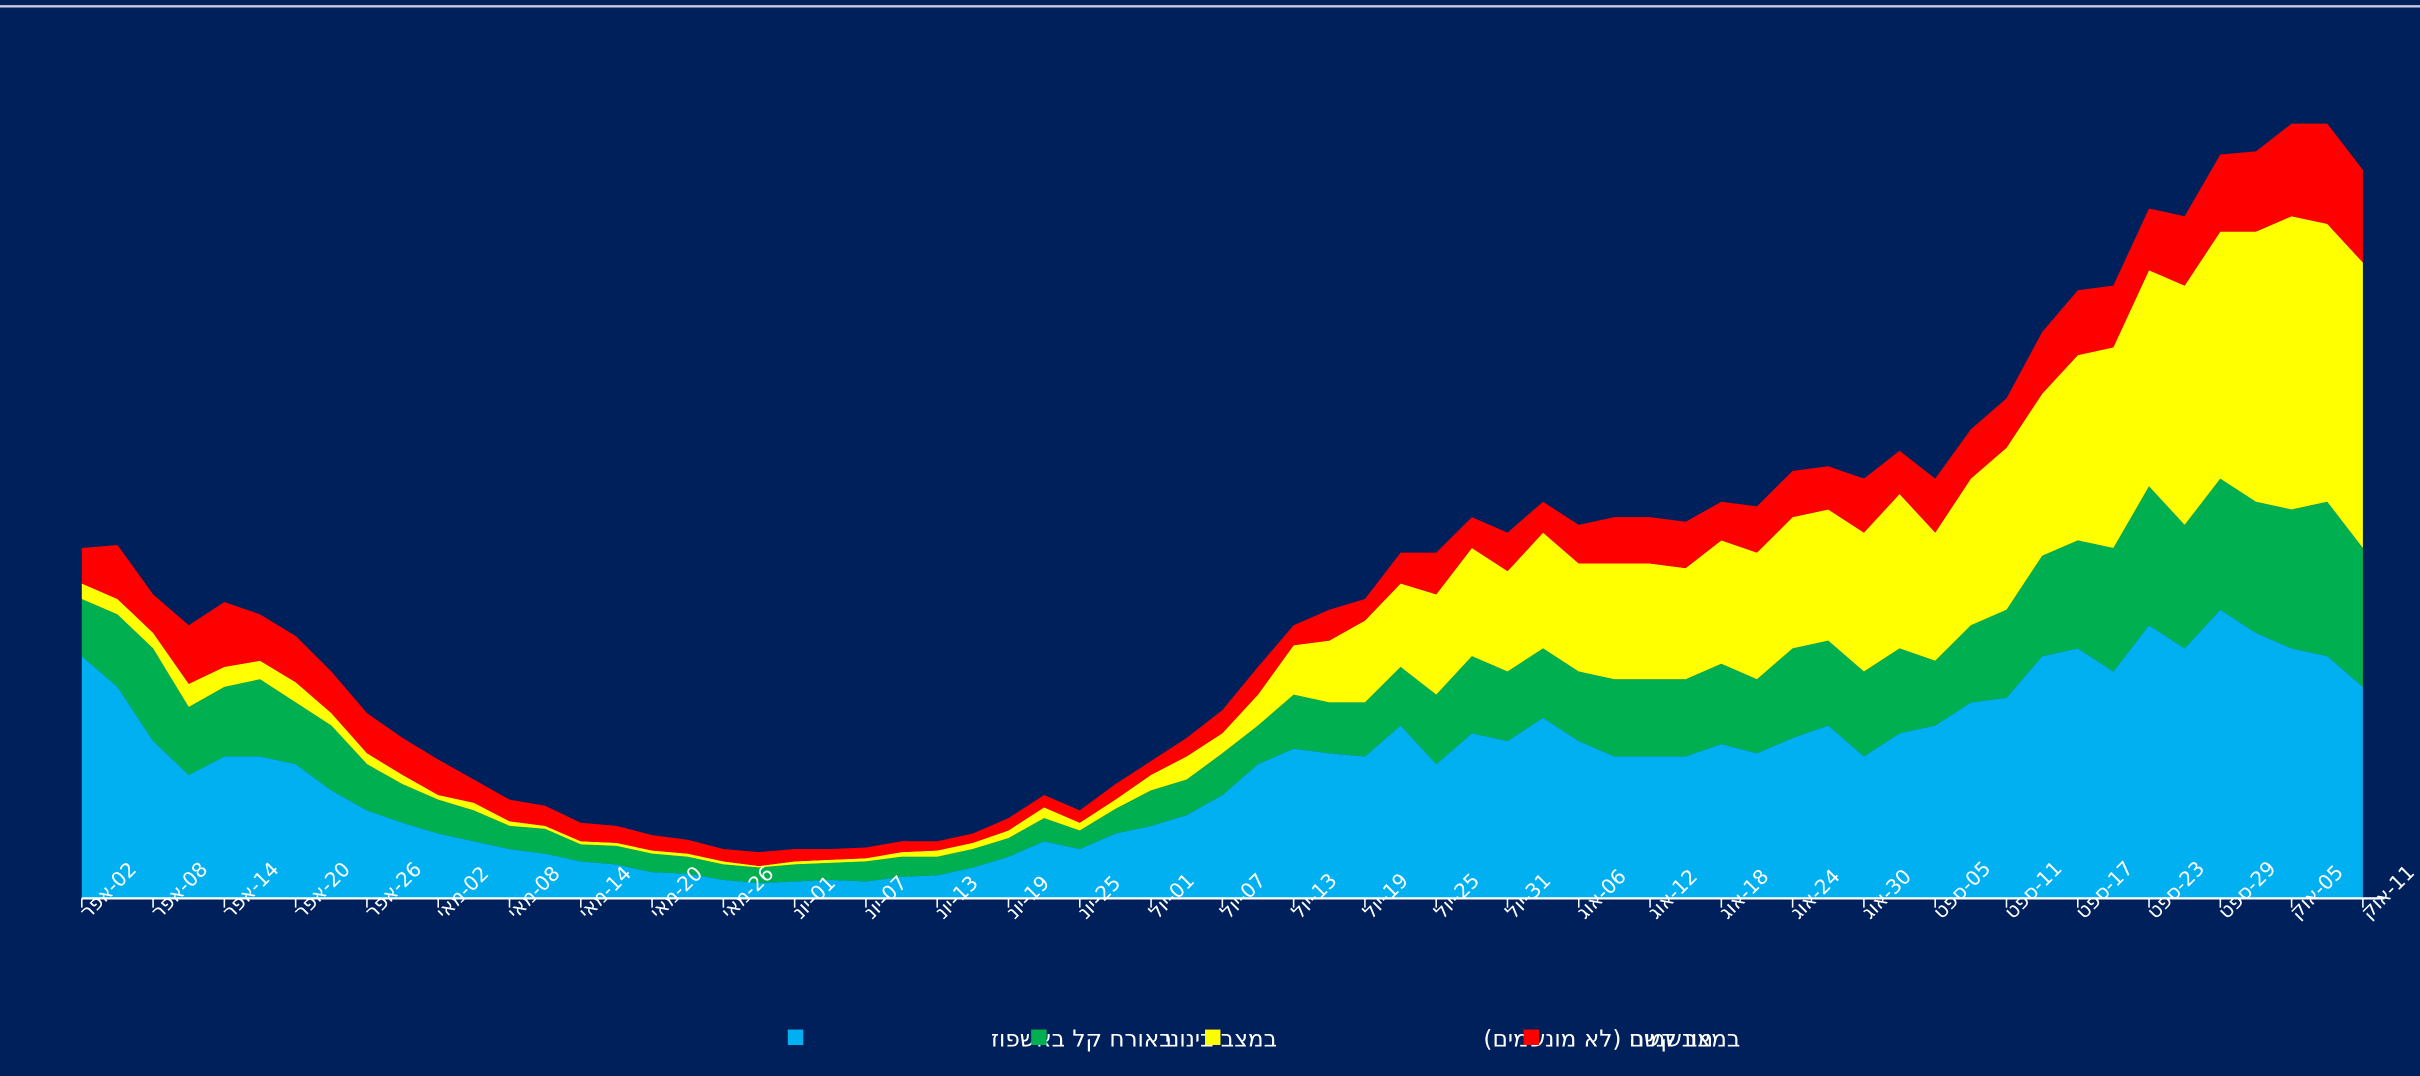  I want to click on legend-label: מונשמים, so click(1671, 1040).